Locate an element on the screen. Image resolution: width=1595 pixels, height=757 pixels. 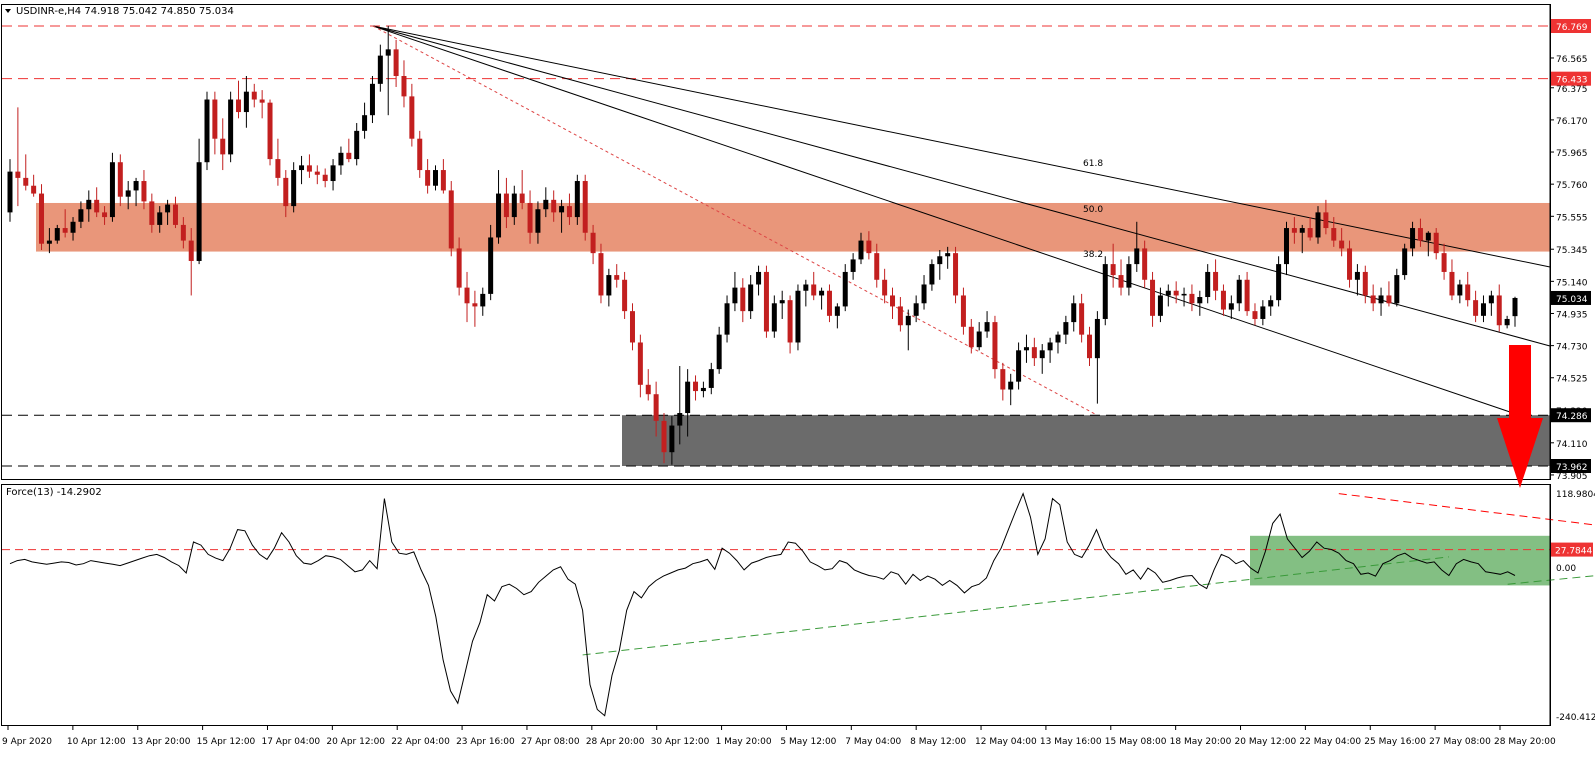
time-tick-label: 27 May 08:00 is located at coordinates (1460, 742).